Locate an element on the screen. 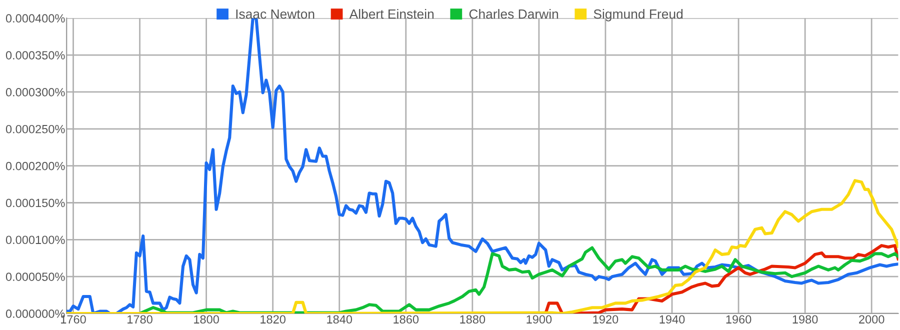 Image resolution: width=900 pixels, height=330 pixels. x-tick-label: 1920 is located at coordinates (605, 319).